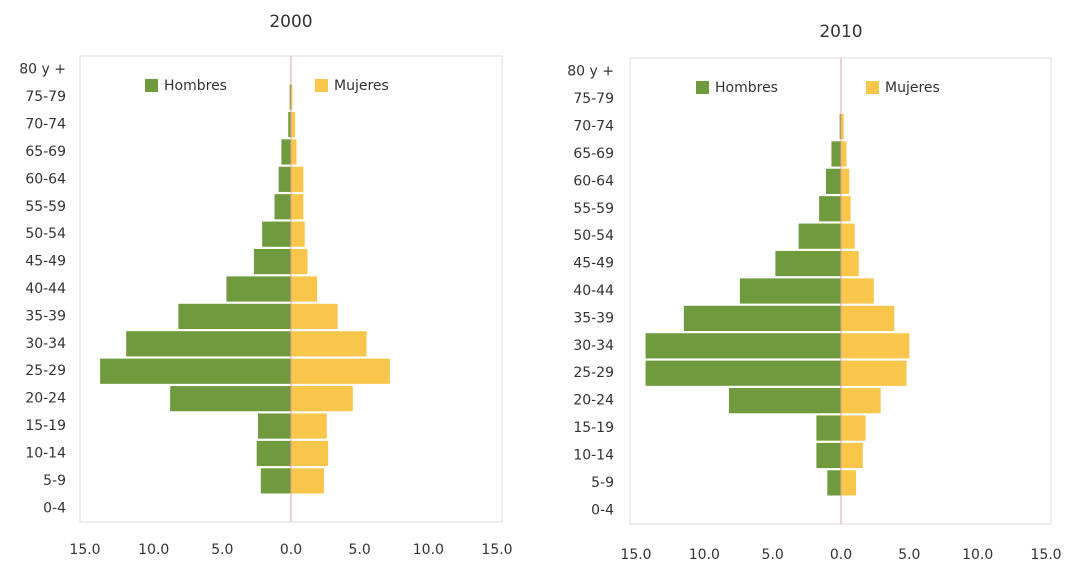 The width and height of the screenshot is (1067, 569). Describe the element at coordinates (840, 32) in the screenshot. I see `chart-title: 2010` at that location.